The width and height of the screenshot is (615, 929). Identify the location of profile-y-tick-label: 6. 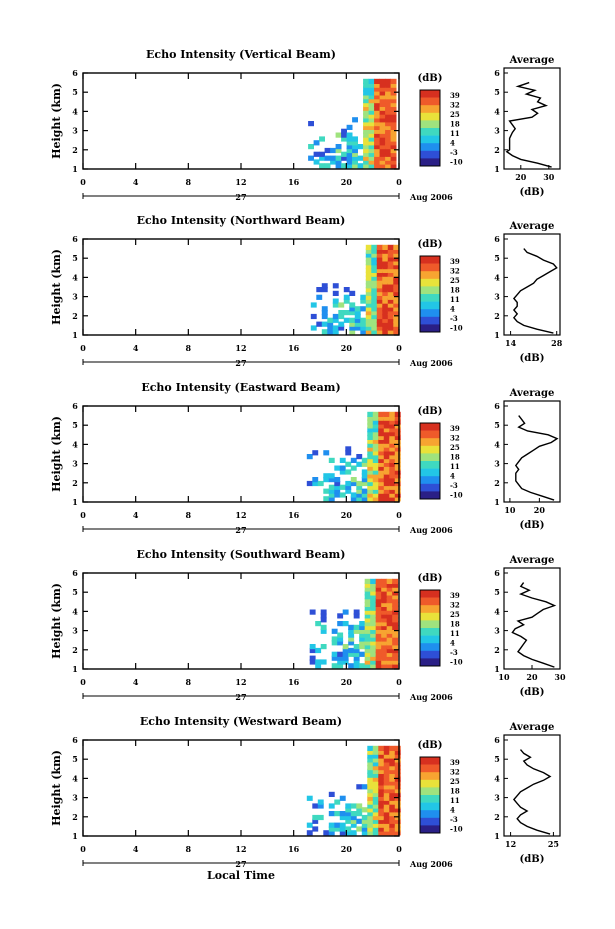
(497, 573).